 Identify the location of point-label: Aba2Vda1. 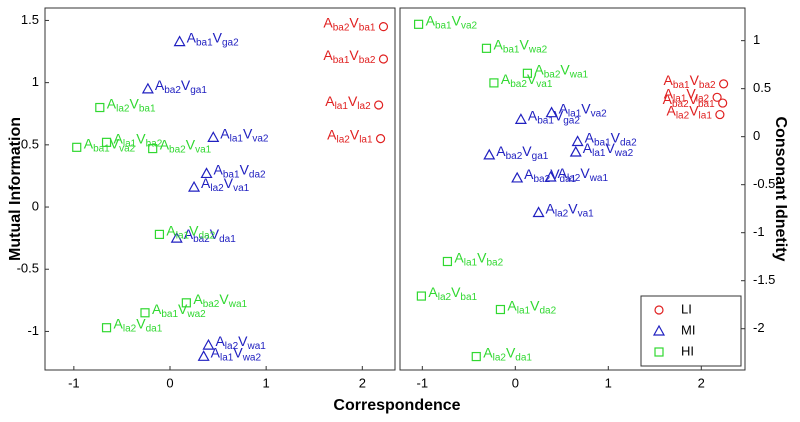
(210, 235).